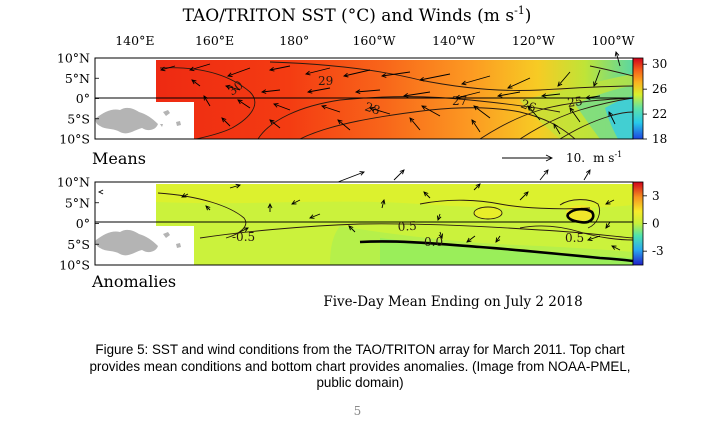 This screenshot has width=715, height=439. Describe the element at coordinates (133, 281) in the screenshot. I see `anomalies-panel-label: Anomalies` at that location.